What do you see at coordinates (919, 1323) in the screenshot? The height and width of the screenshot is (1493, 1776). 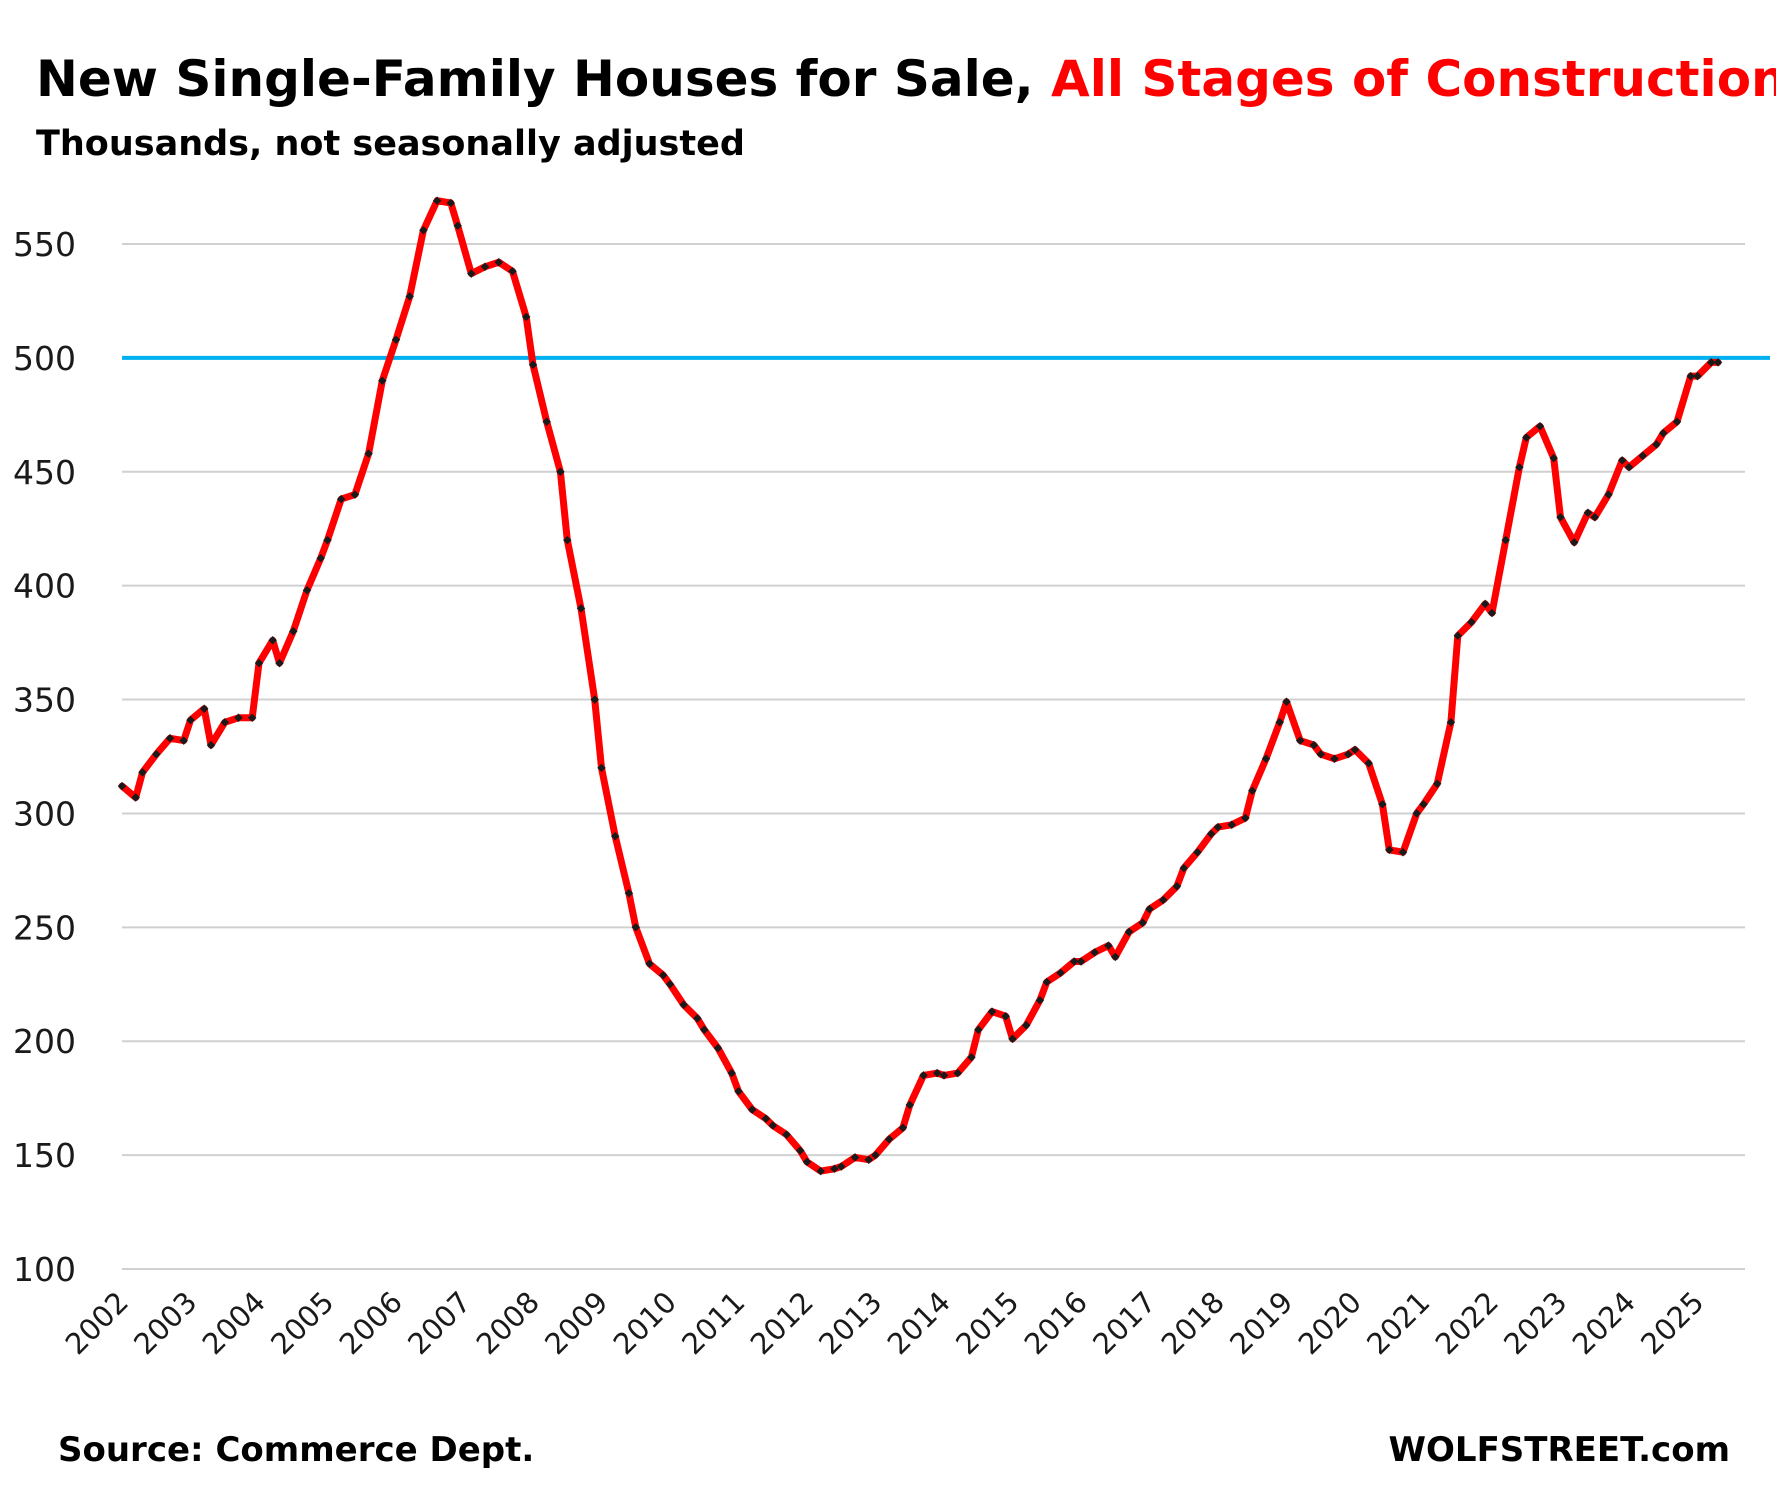 I see `x-tick-label: 2014` at bounding box center [919, 1323].